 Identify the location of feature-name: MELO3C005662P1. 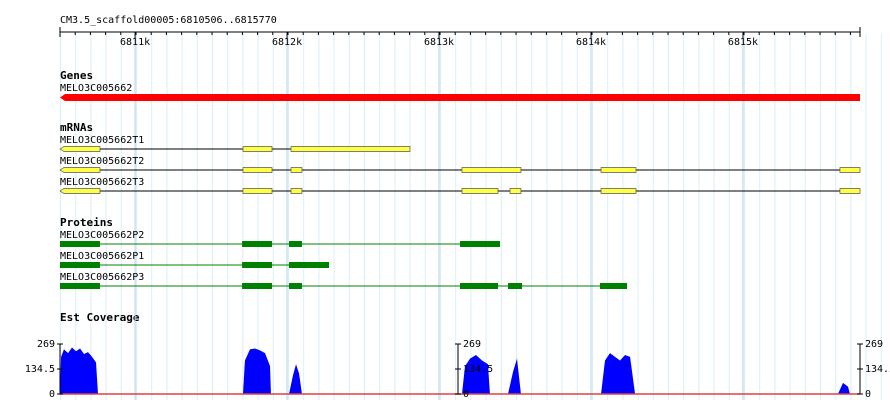
(102, 256).